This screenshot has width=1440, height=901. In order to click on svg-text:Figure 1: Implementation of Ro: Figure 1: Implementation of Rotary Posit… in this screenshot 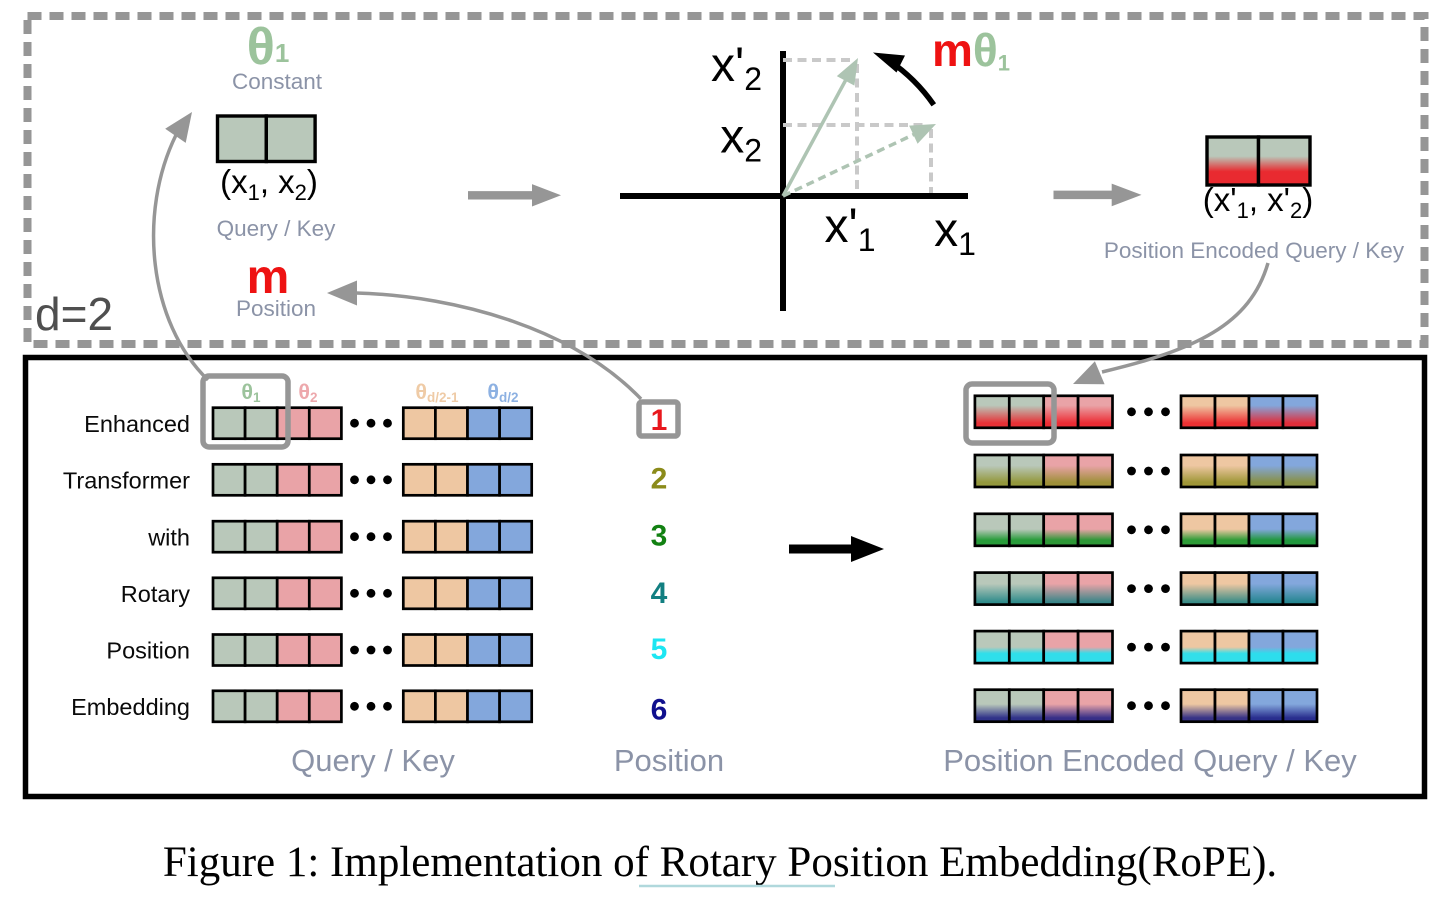, I will do `click(720, 862)`.